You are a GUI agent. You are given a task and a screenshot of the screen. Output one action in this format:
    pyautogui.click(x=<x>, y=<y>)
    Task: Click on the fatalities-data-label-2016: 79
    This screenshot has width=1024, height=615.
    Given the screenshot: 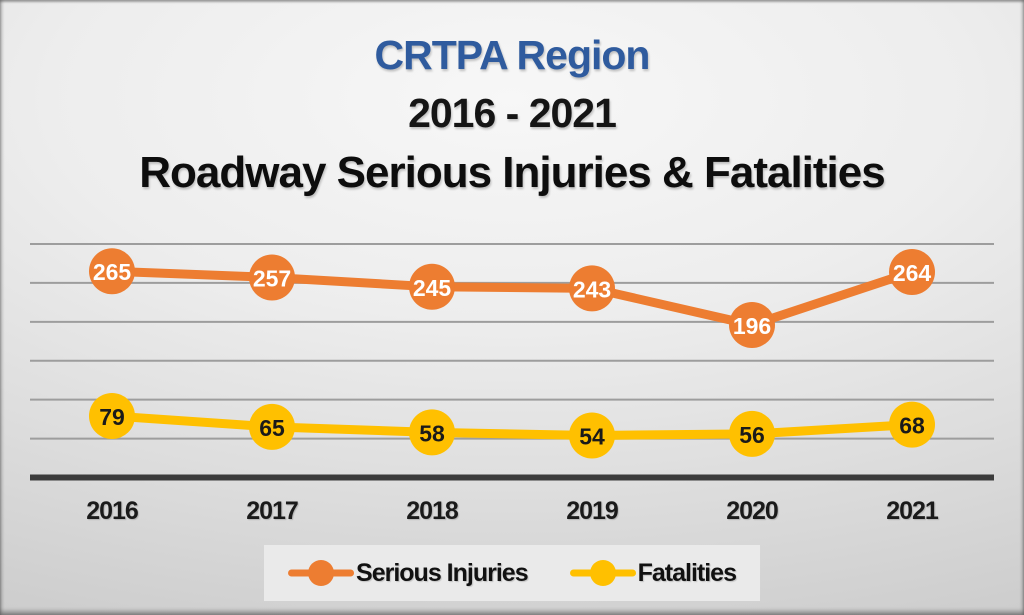 What is the action you would take?
    pyautogui.click(x=112, y=417)
    